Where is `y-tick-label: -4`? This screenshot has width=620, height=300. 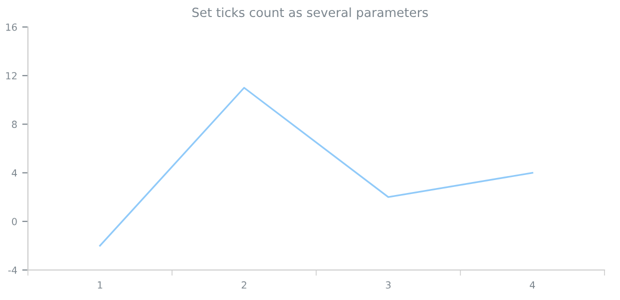
y-tick-label: -4 is located at coordinates (12, 270).